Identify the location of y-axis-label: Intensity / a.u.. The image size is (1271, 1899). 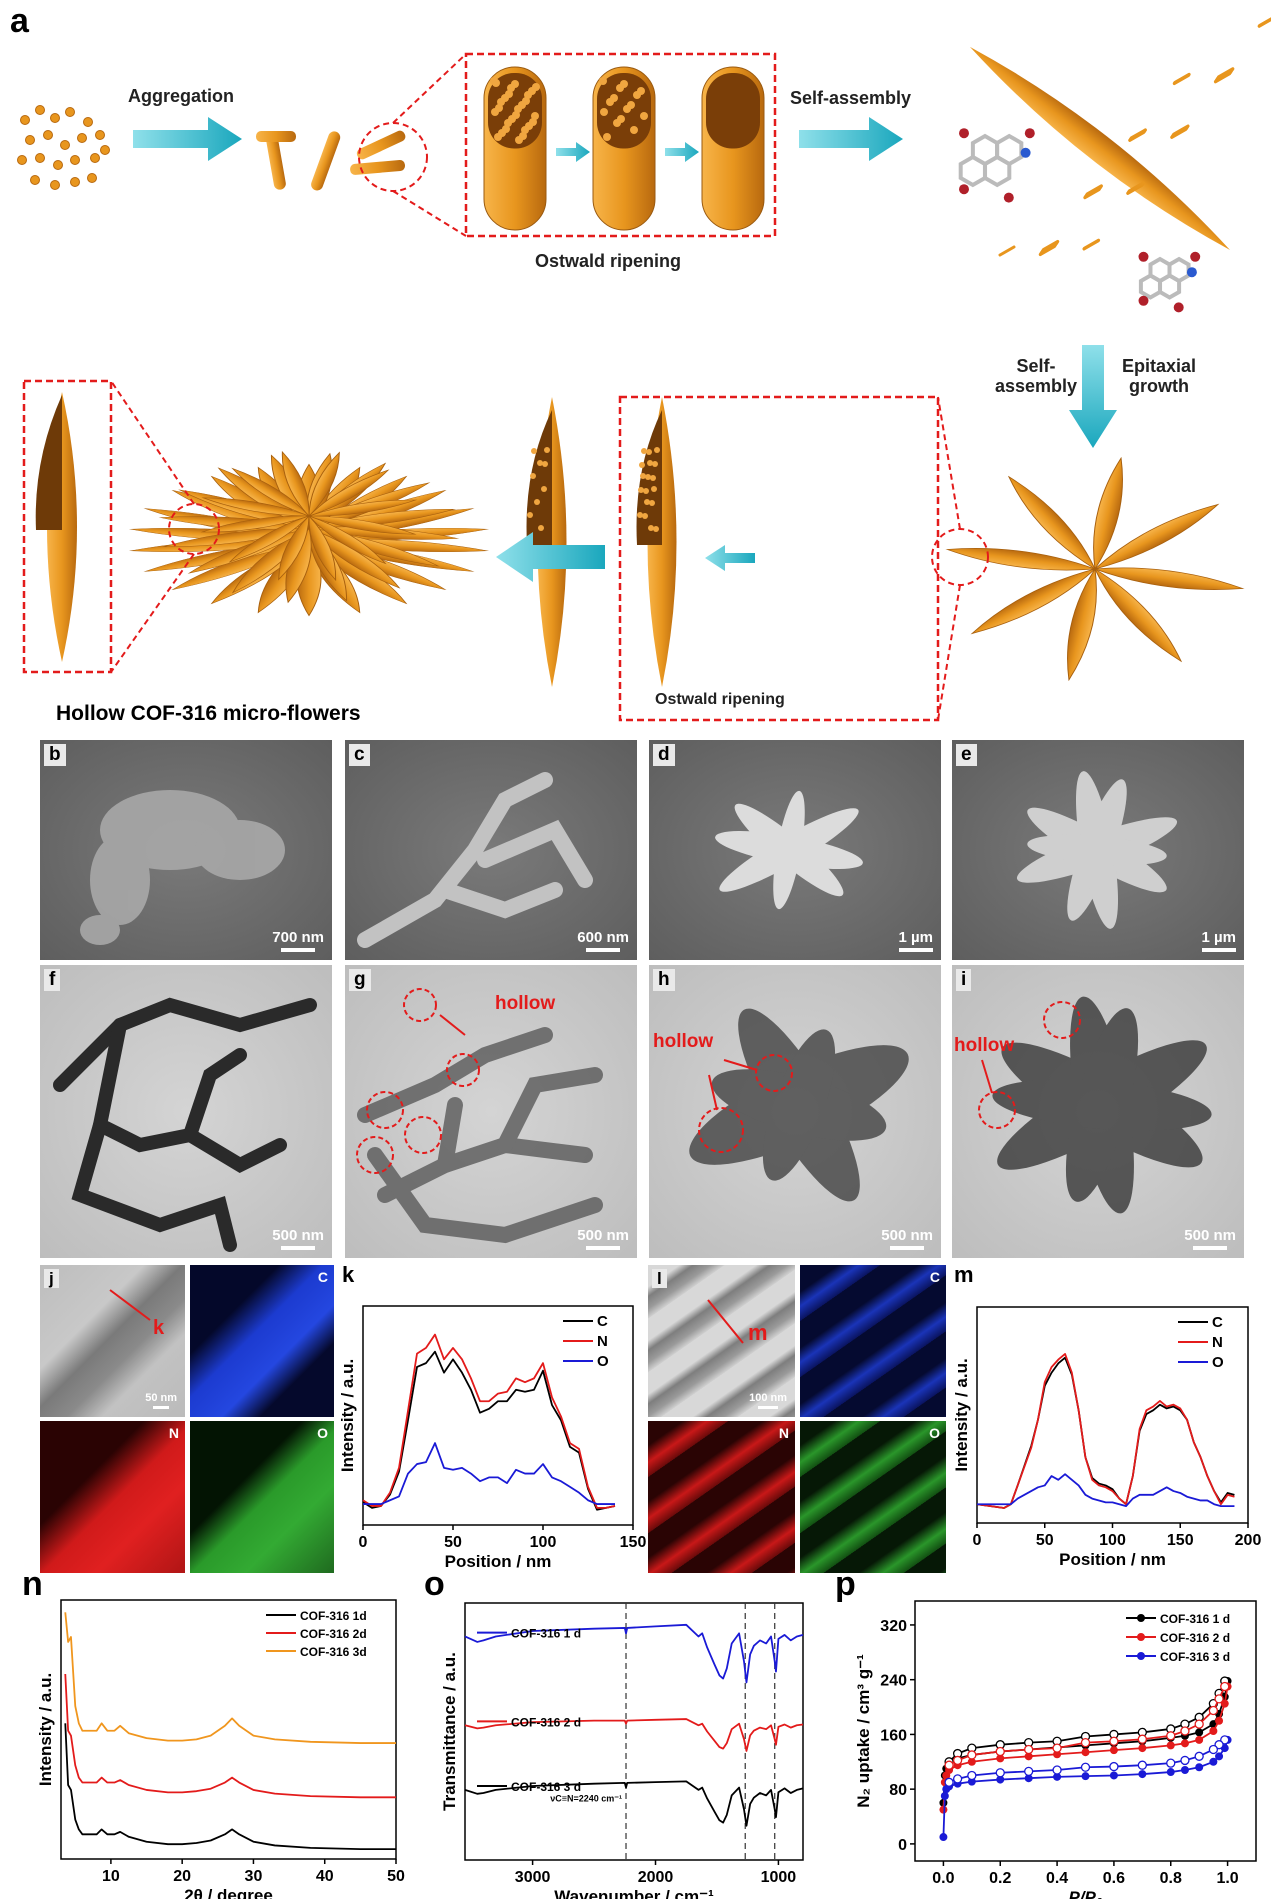
(45, 1729).